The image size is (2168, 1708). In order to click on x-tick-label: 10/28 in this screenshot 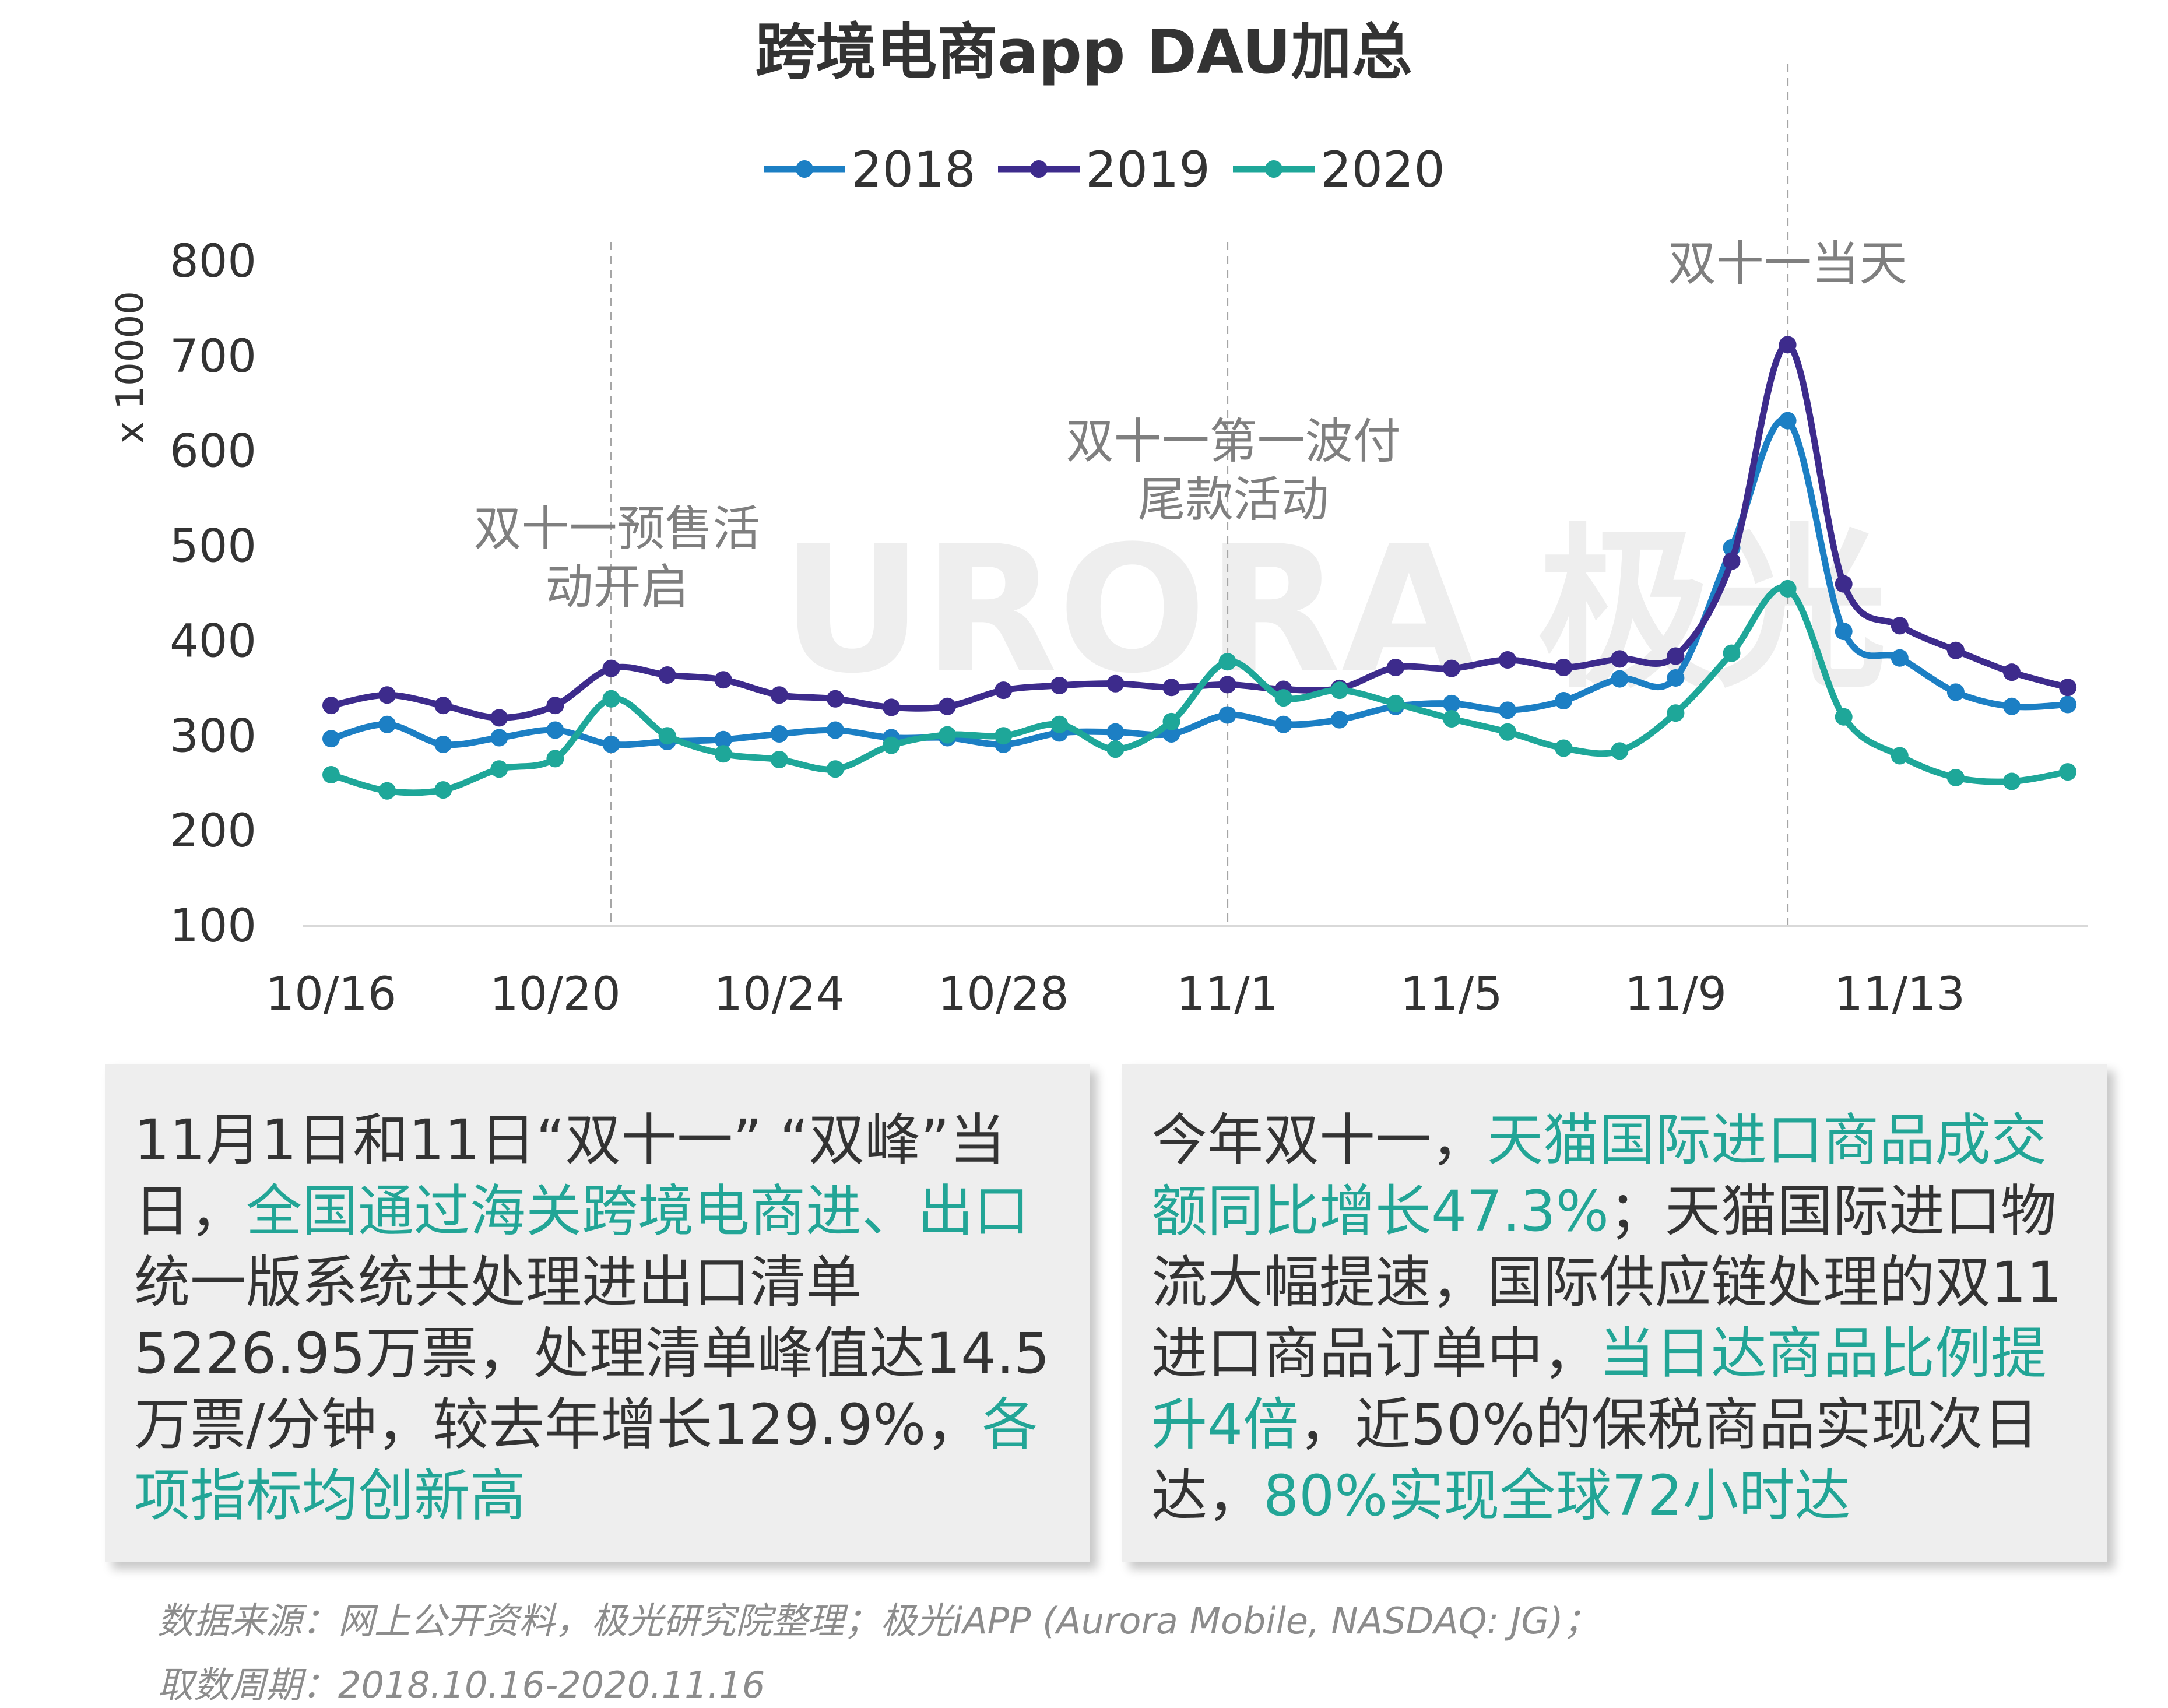, I will do `click(1003, 994)`.